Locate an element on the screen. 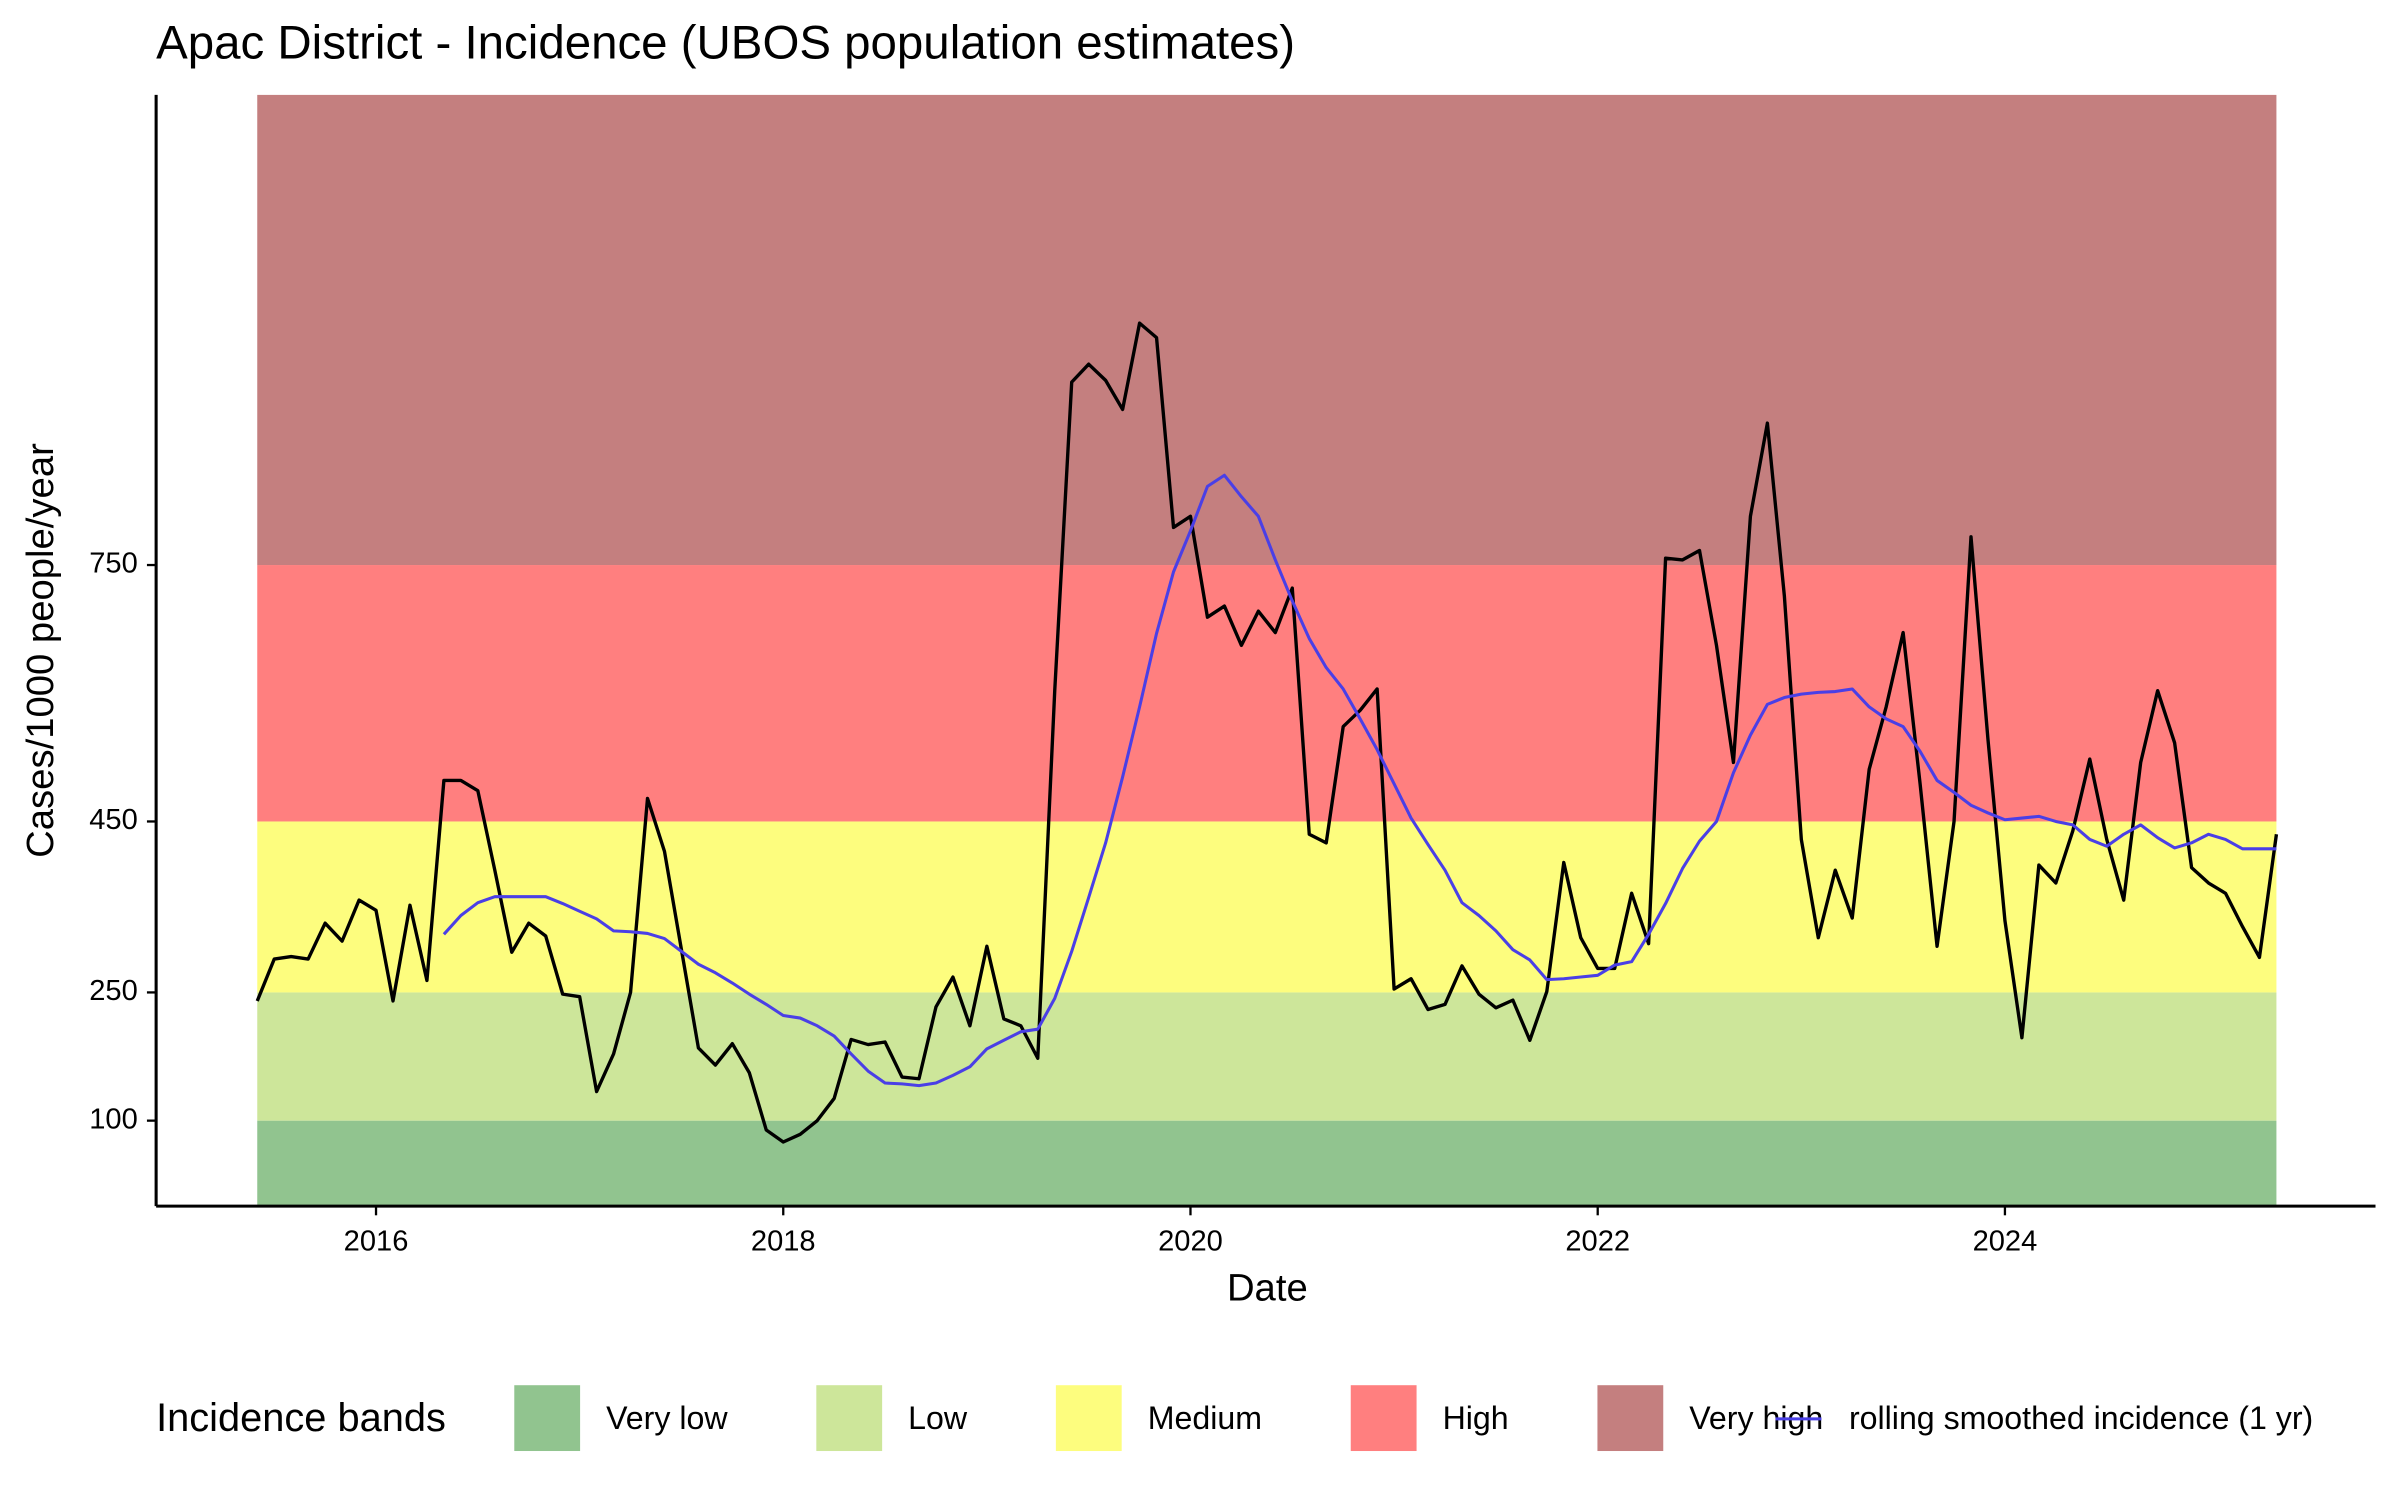 The height and width of the screenshot is (1500, 2400). y-tick-label: 450 is located at coordinates (113, 820).